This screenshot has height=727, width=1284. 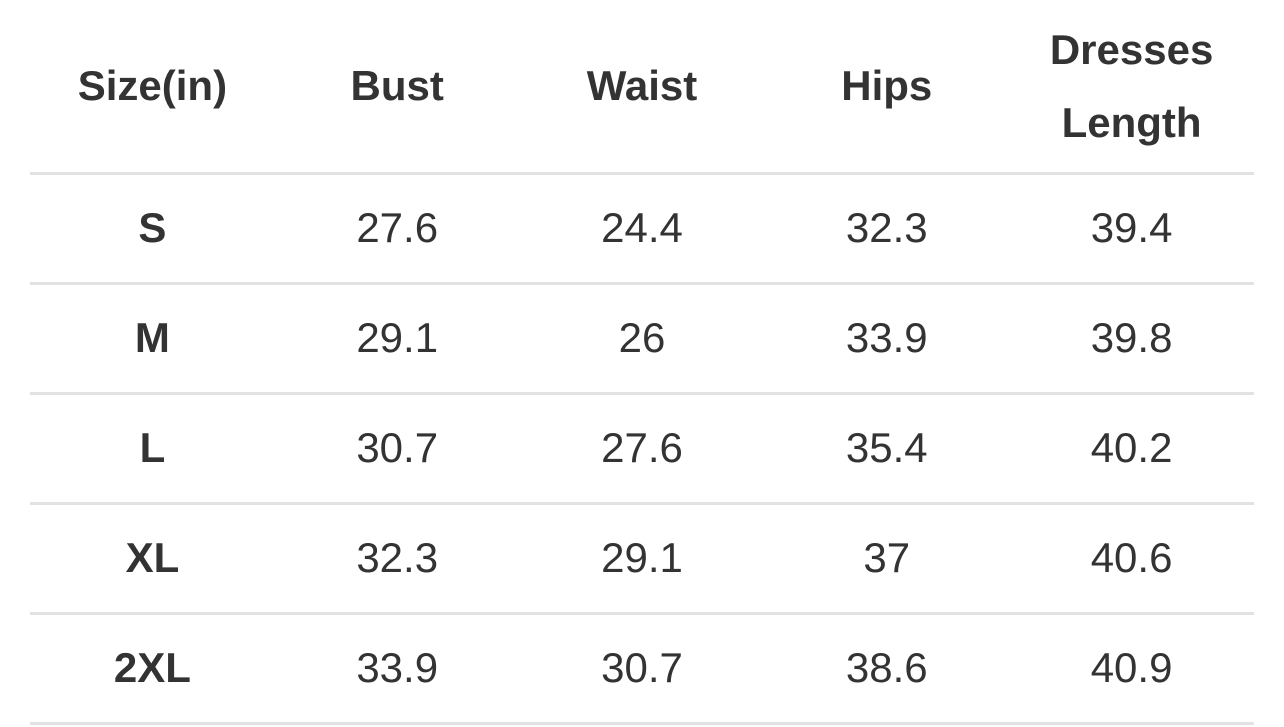 What do you see at coordinates (1131, 228) in the screenshot?
I see `measurement-dresses-length: 39.4` at bounding box center [1131, 228].